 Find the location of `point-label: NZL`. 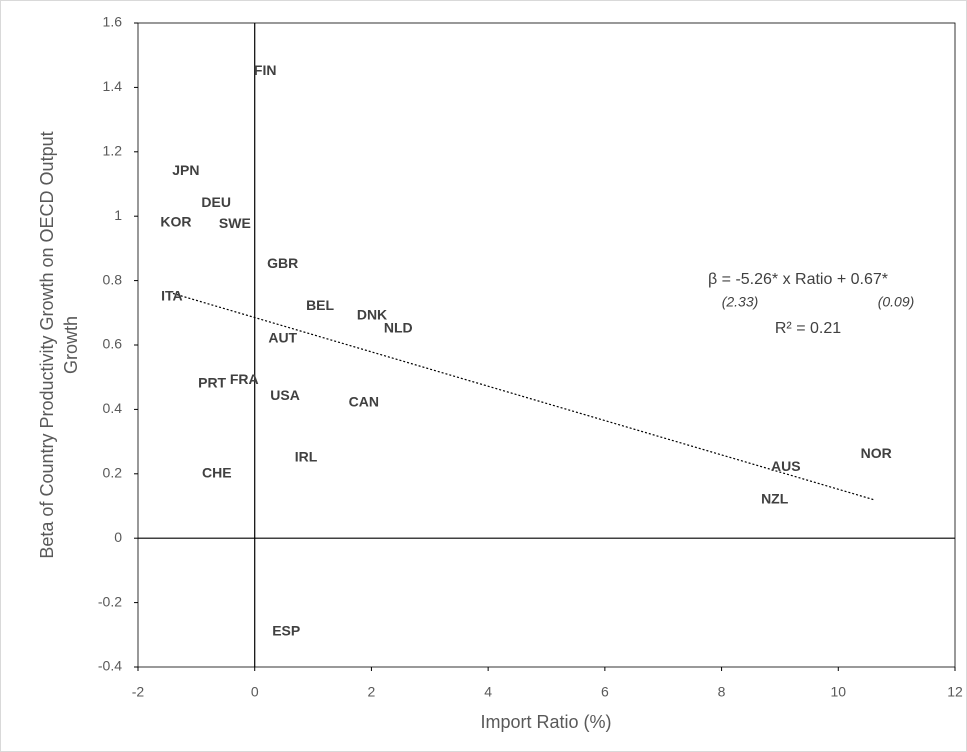

point-label: NZL is located at coordinates (775, 498).